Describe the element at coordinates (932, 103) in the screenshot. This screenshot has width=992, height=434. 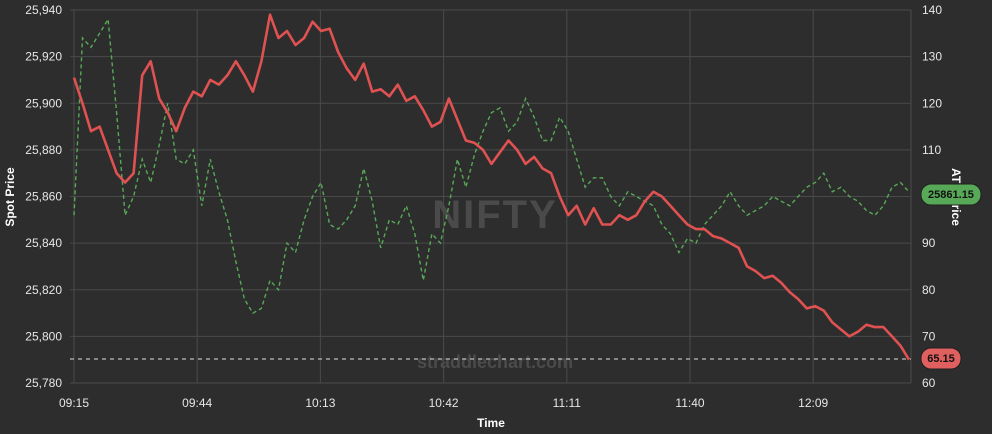
I see `y-right-tick-label: 120` at that location.